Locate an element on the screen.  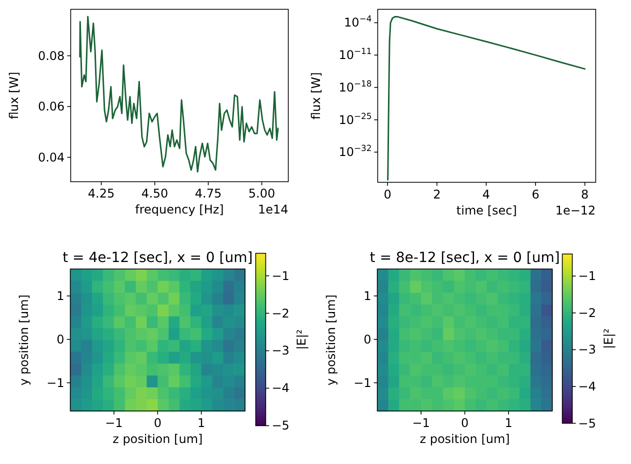
x-tick-label: 8 is located at coordinates (585, 194).